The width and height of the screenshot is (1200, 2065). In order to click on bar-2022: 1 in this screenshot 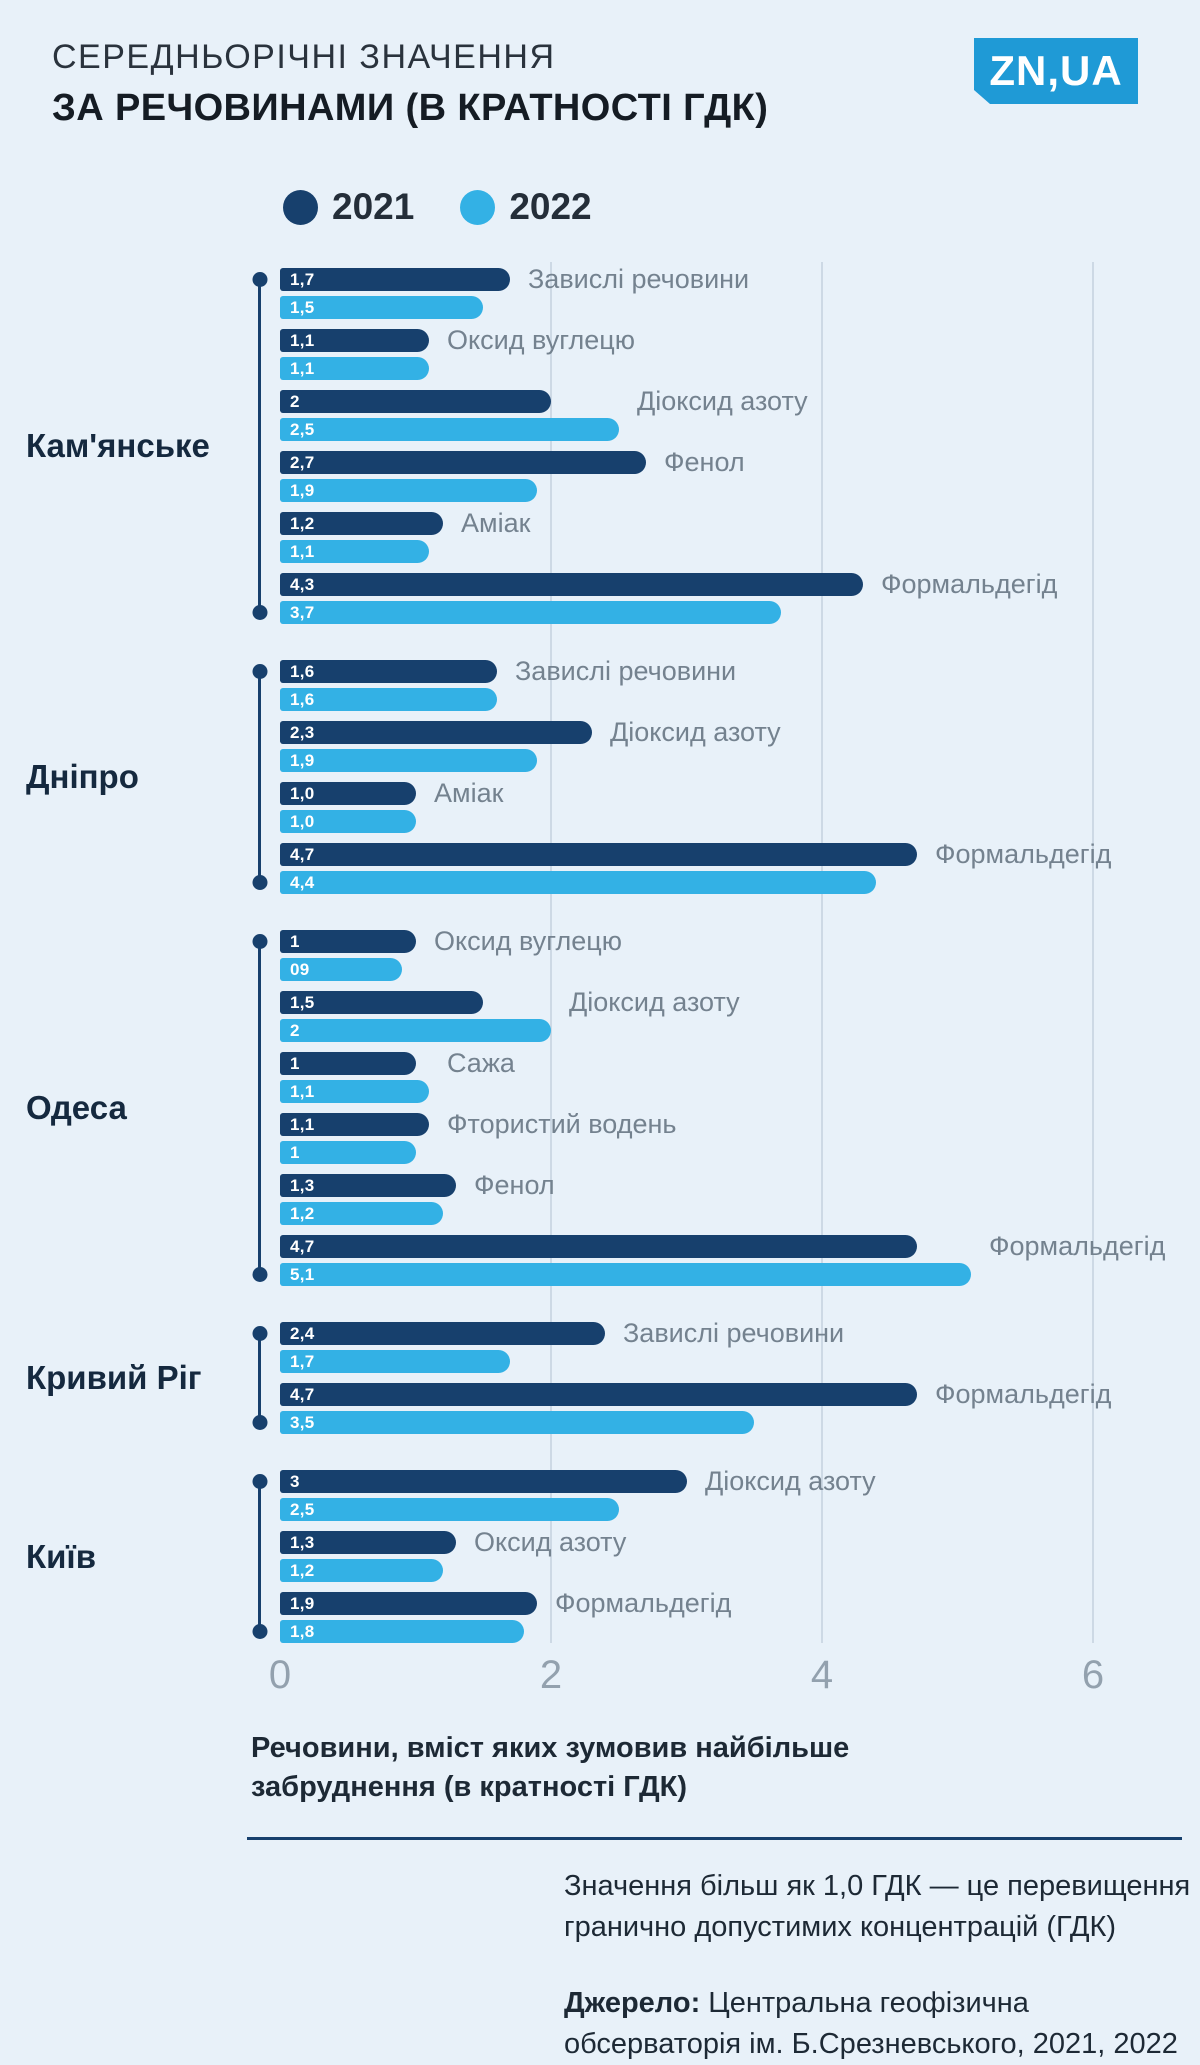, I will do `click(348, 1152)`.